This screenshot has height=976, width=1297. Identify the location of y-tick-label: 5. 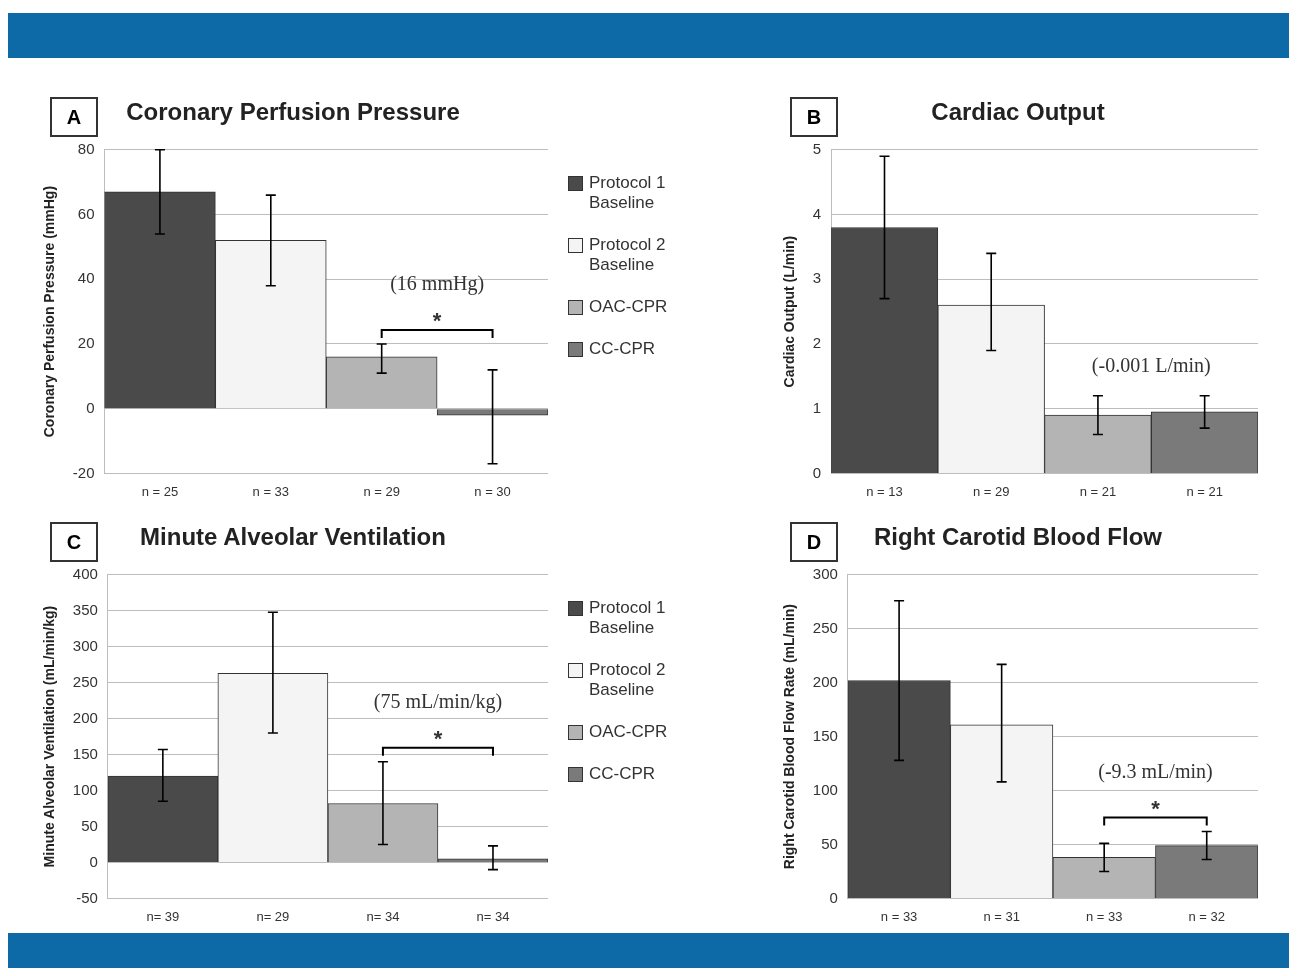
(817, 148).